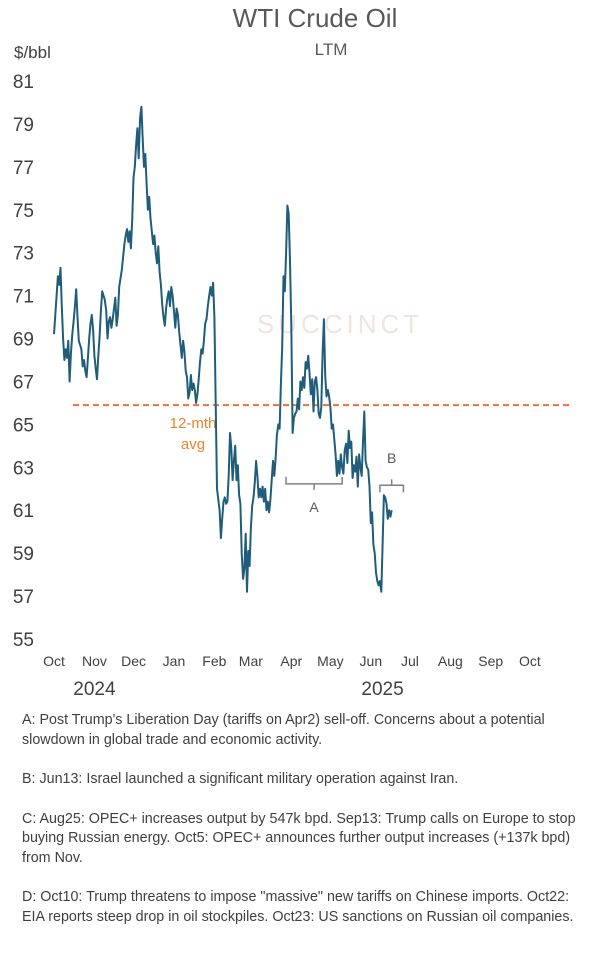 This screenshot has height=964, width=596. I want to click on reference-lines: 12-mth avg, so click(322, 428).